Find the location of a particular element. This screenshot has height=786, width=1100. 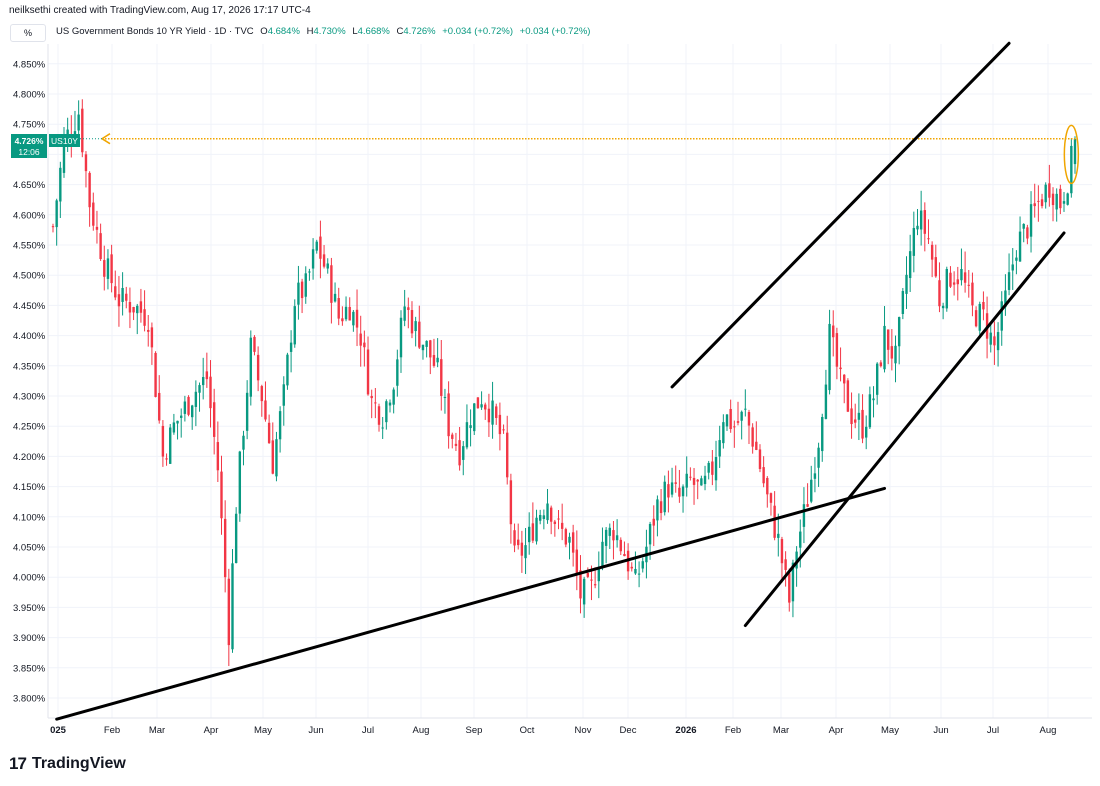

change-value: +0.034 (+0.72%) is located at coordinates (478, 31).